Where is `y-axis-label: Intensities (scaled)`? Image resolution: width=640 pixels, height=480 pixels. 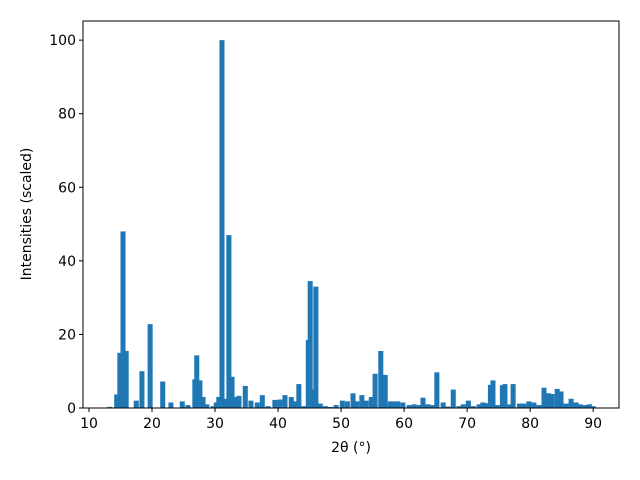 y-axis-label: Intensities (scaled) is located at coordinates (27, 214).